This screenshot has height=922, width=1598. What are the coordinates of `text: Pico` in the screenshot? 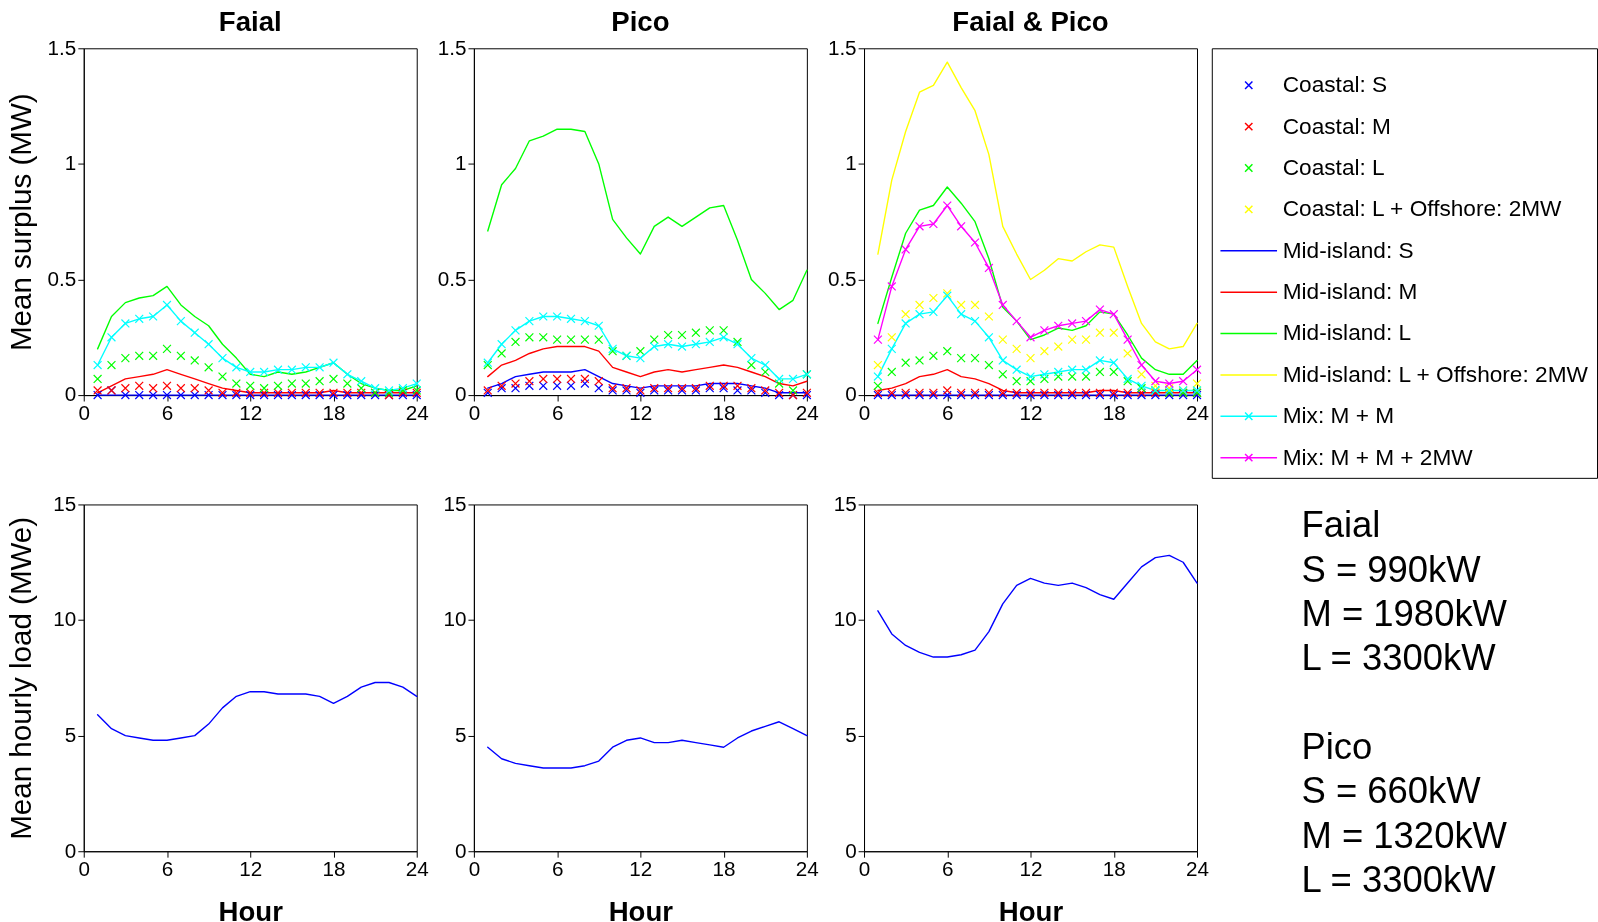 It's located at (1337, 747).